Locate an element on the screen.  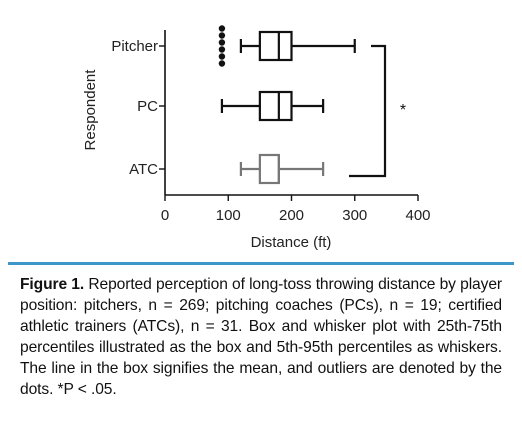
y-tick-label: ATC is located at coordinates (143, 169).